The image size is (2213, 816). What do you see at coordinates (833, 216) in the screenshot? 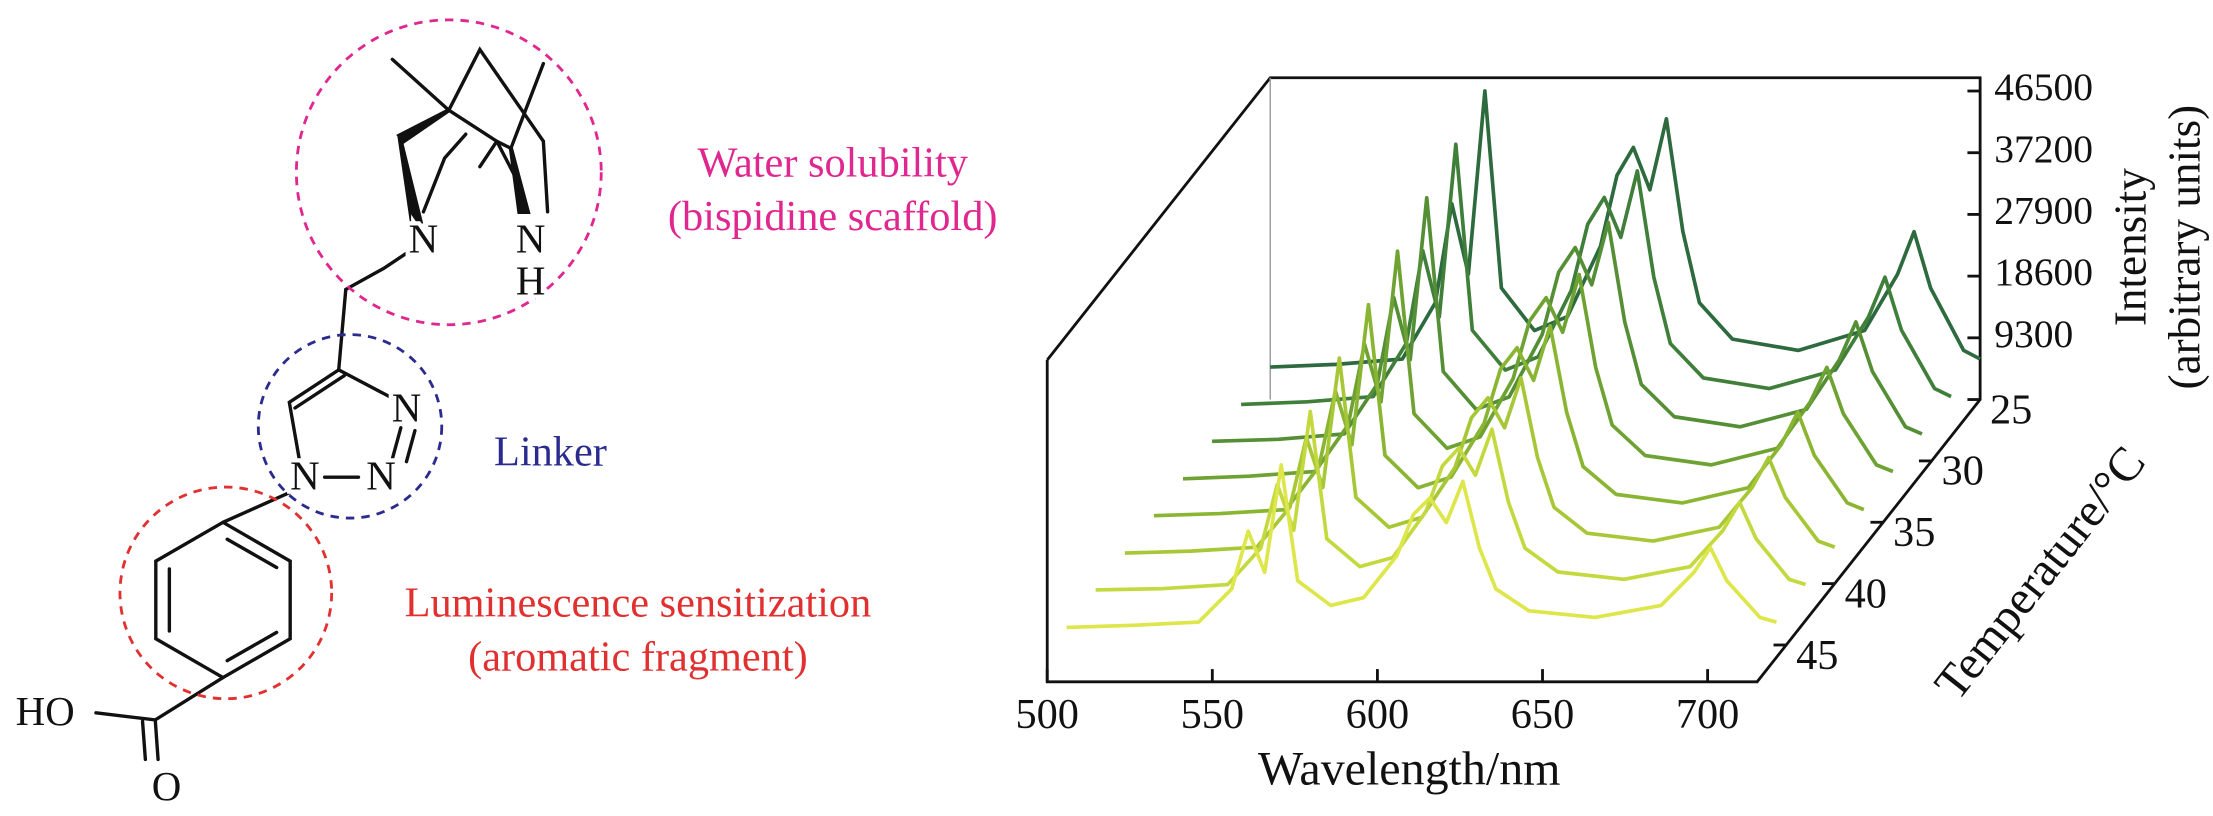
I see `annotation: (bispidine scaffold)` at bounding box center [833, 216].